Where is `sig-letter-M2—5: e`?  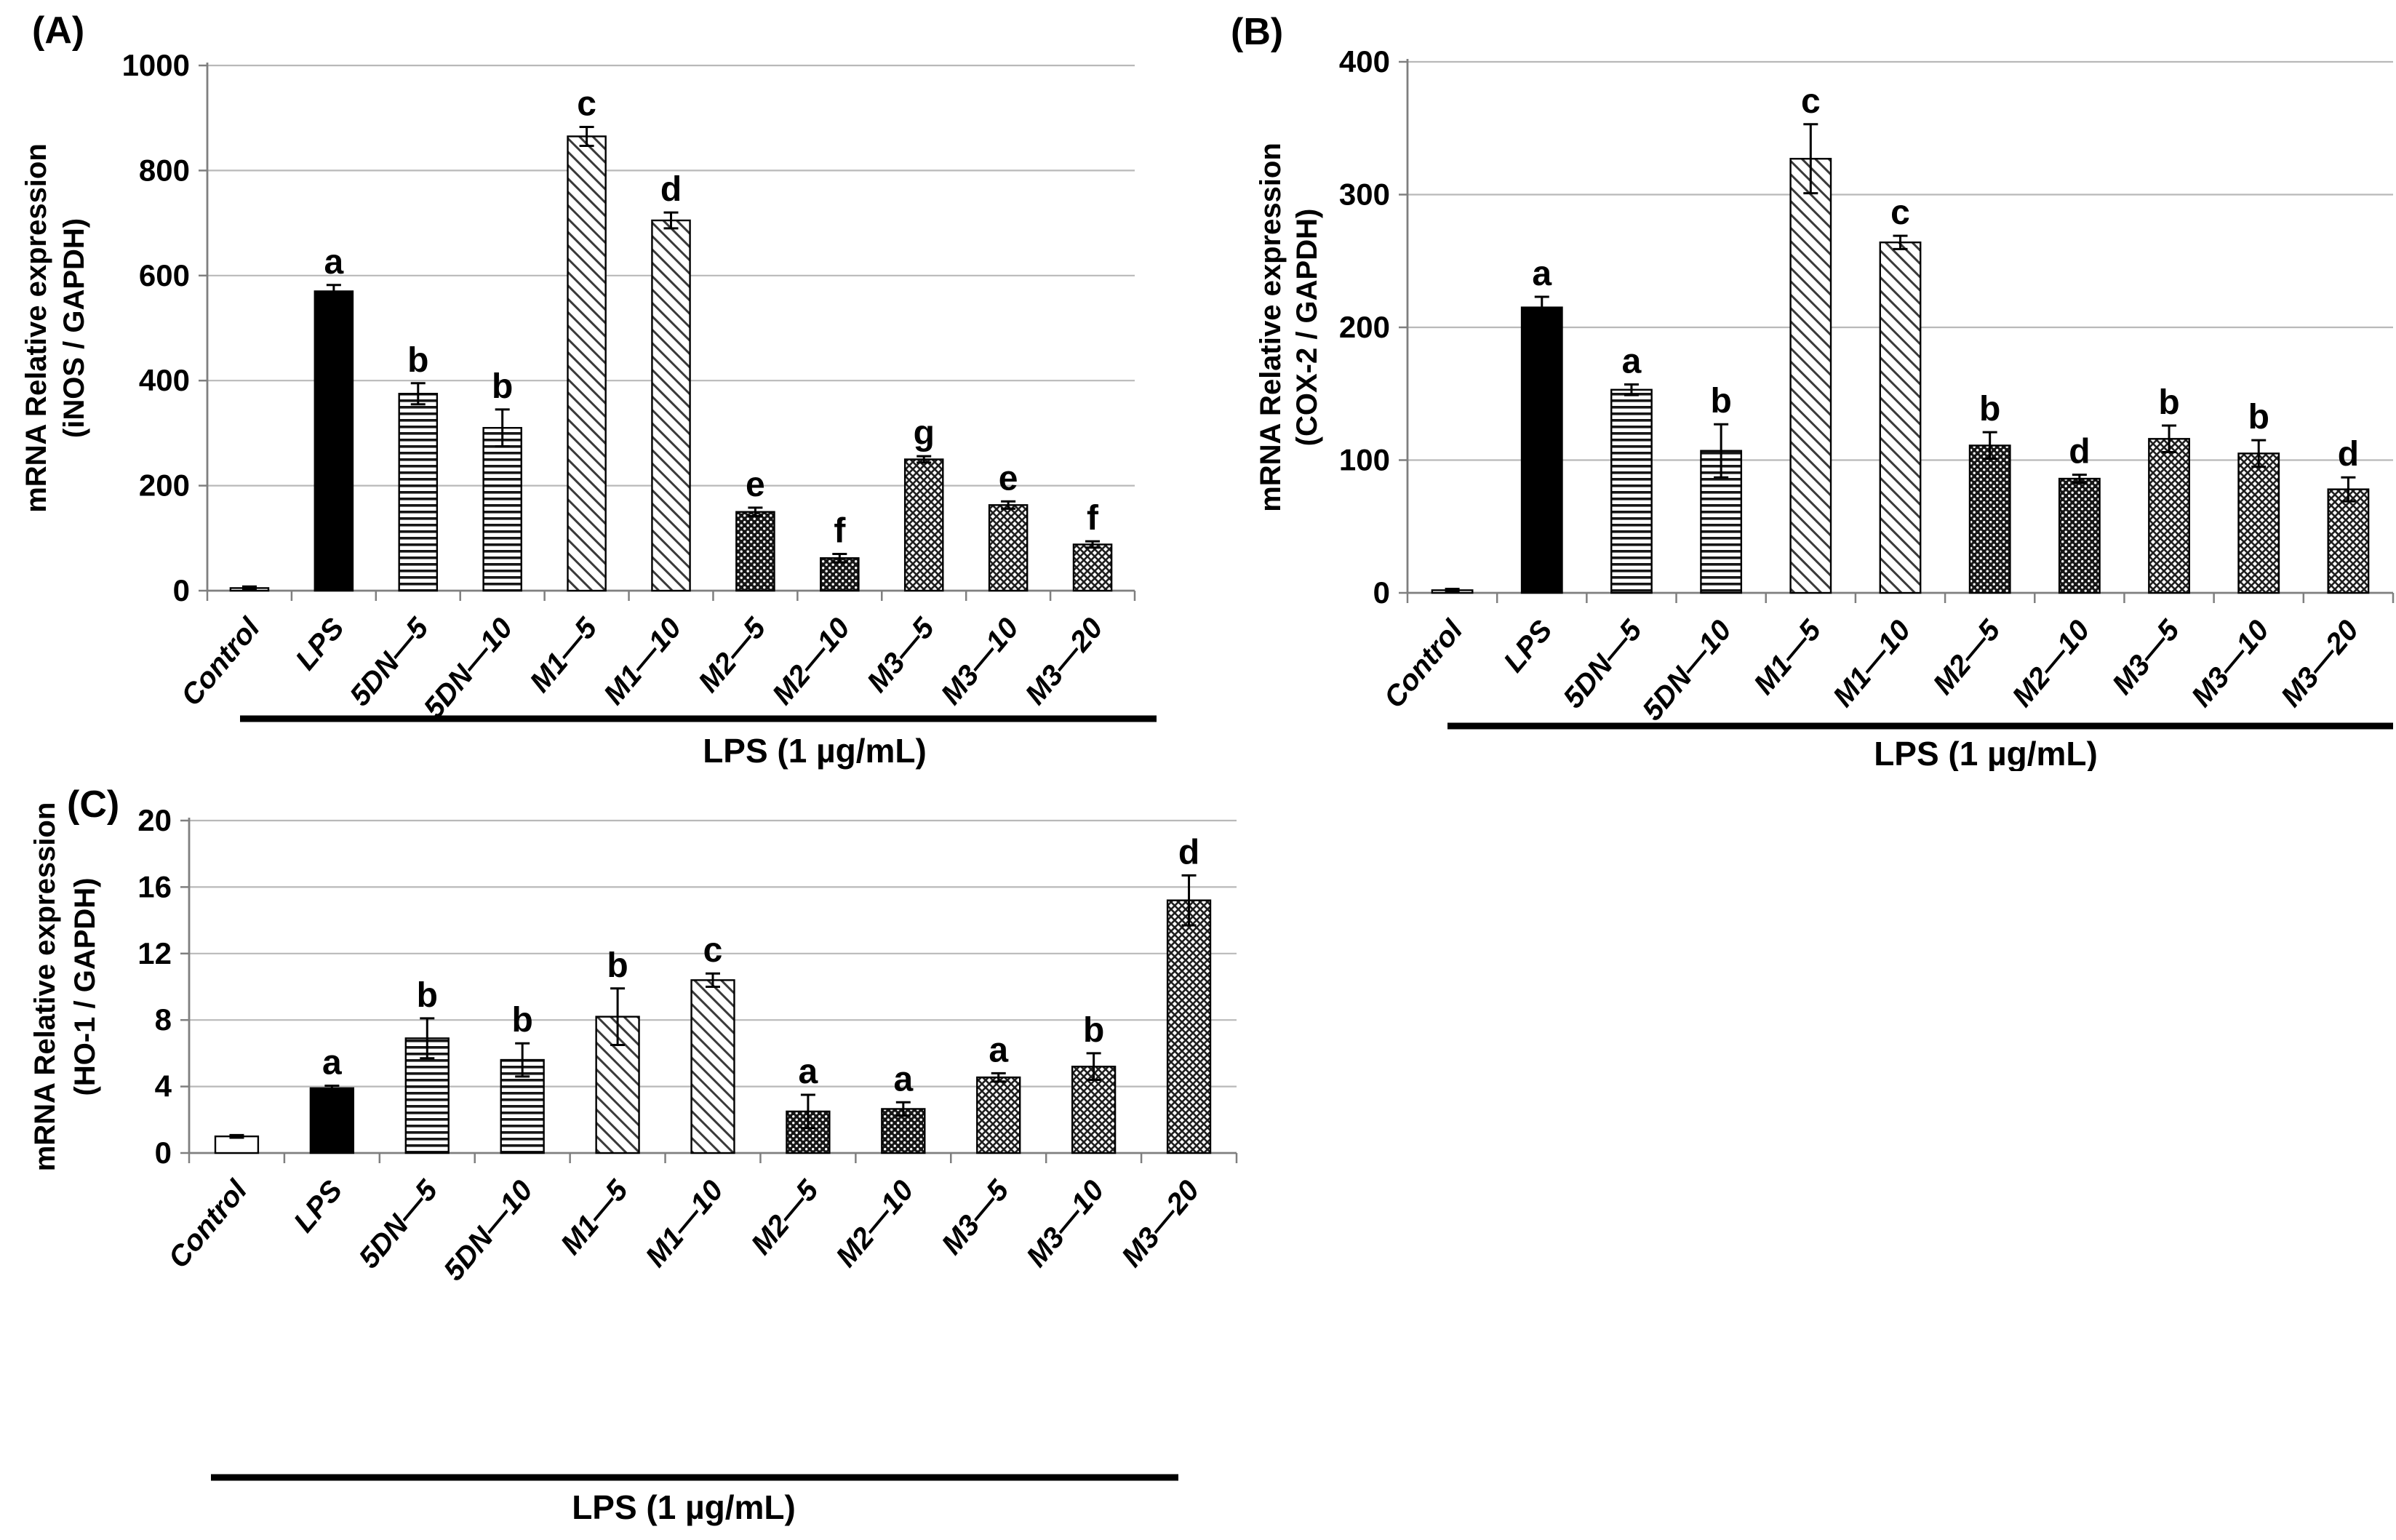
sig-letter-M2—5: e is located at coordinates (755, 485).